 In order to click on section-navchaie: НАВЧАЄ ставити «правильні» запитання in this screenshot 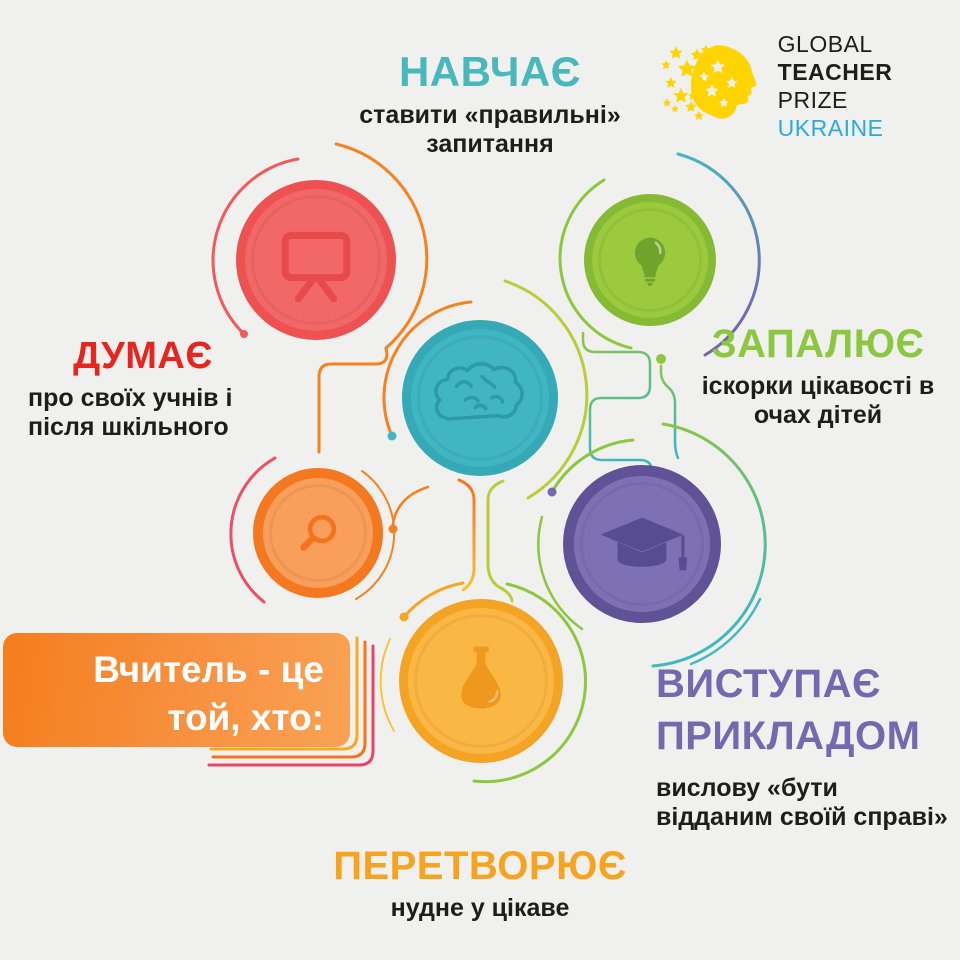, I will do `click(490, 103)`.